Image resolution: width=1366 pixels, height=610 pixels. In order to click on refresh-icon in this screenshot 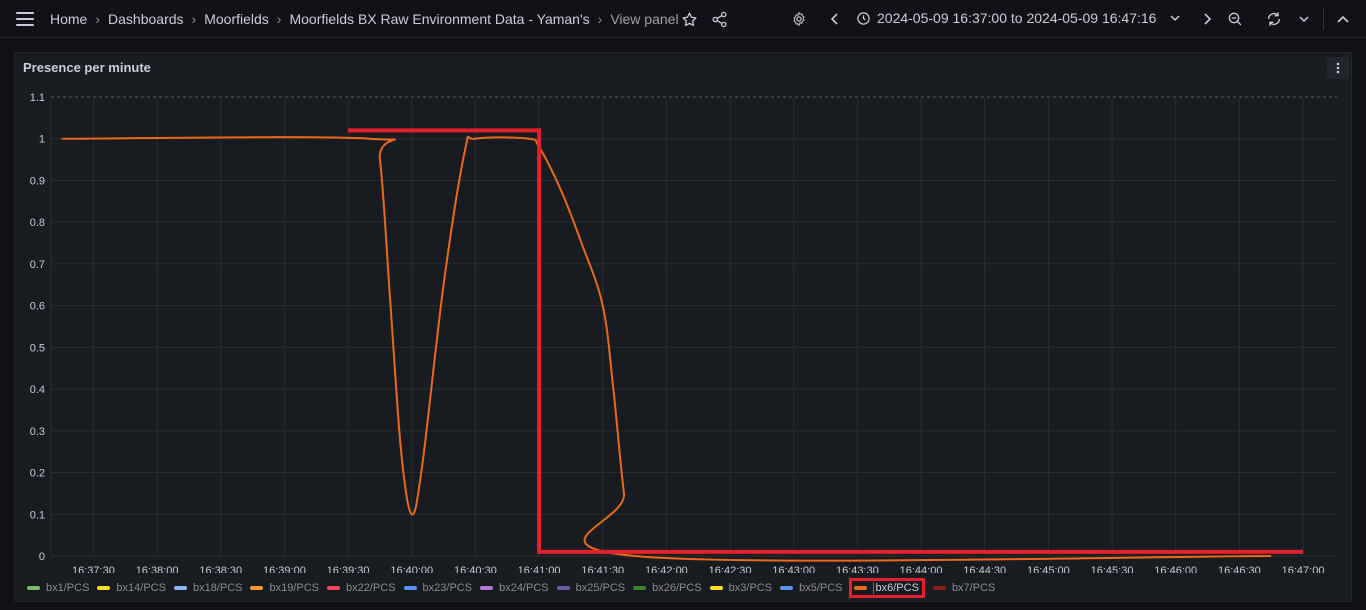, I will do `click(1274, 19)`.